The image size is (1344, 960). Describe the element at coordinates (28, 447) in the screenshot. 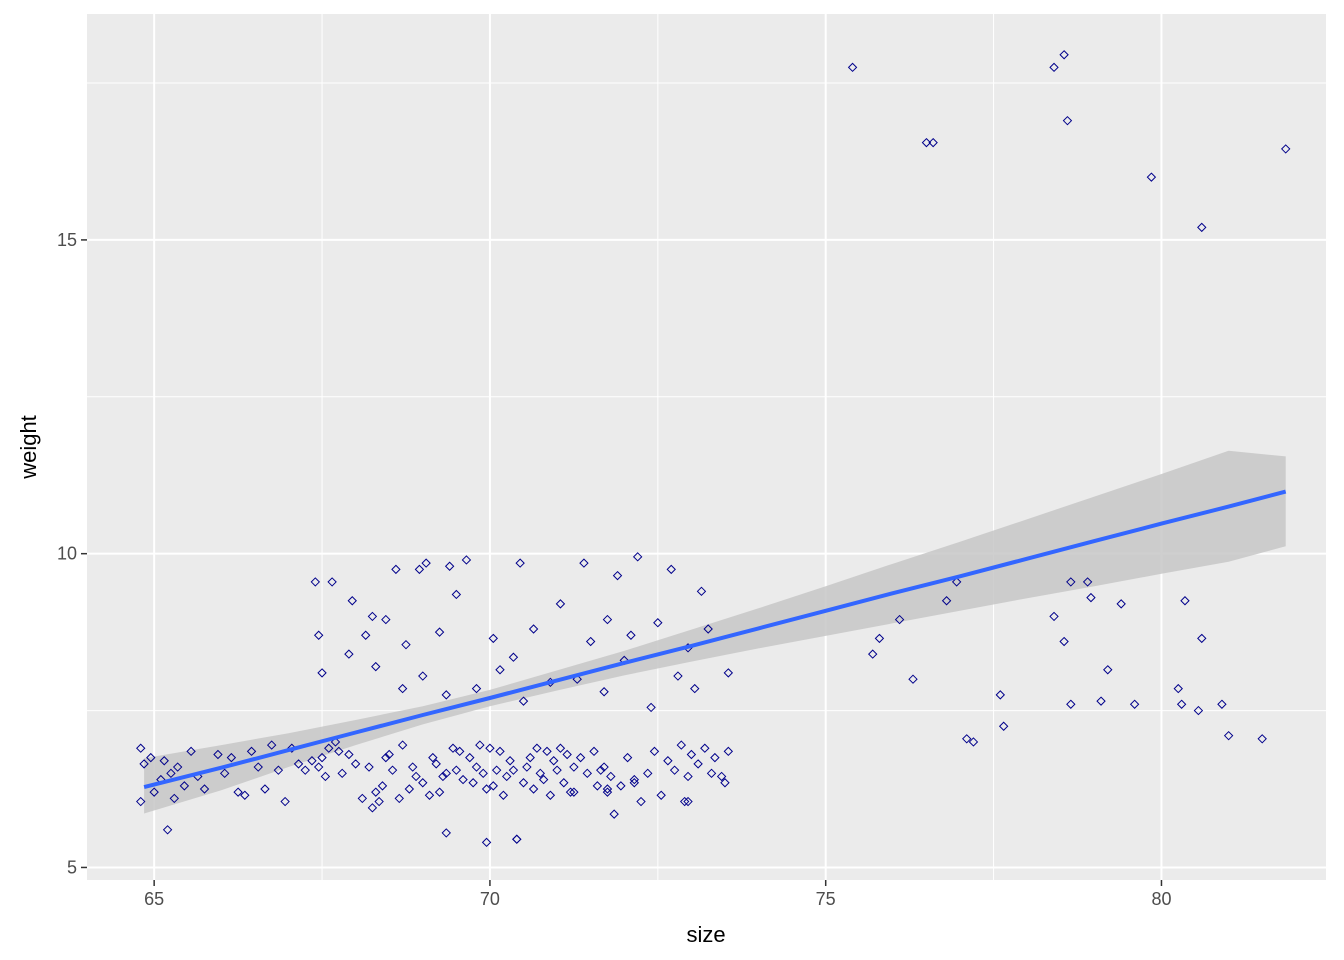

I see `y-axis-title: weight` at that location.